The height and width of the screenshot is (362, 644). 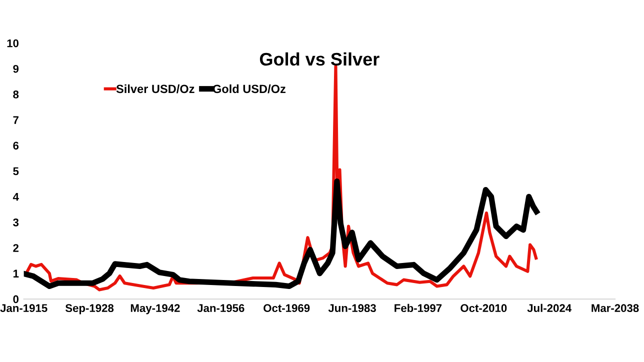 I want to click on y-tick-label: 0, so click(x=16, y=299).